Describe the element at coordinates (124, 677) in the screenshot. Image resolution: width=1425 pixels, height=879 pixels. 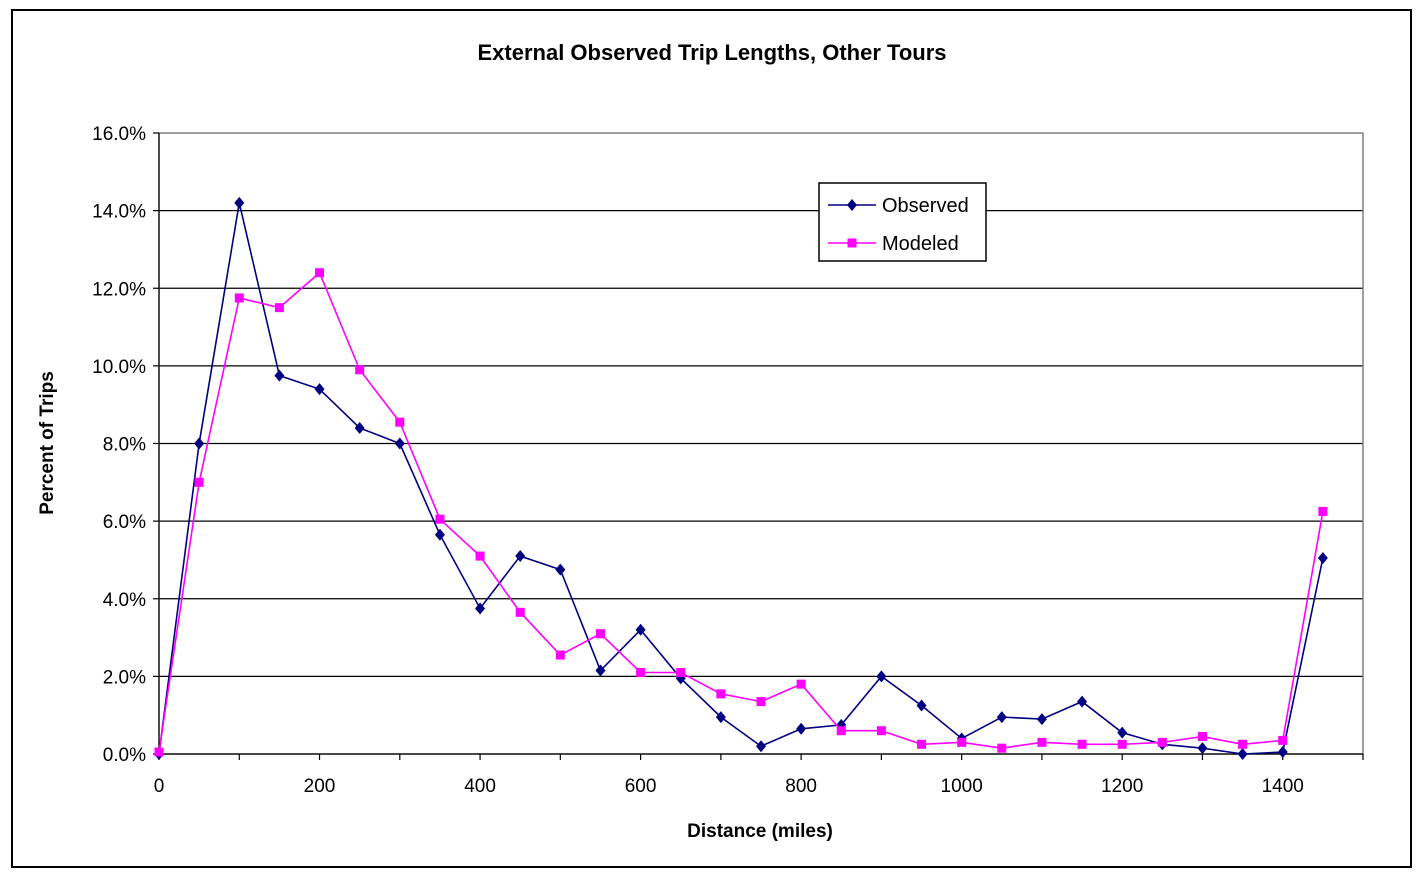
I see `y-tick-label: 2.0%` at that location.